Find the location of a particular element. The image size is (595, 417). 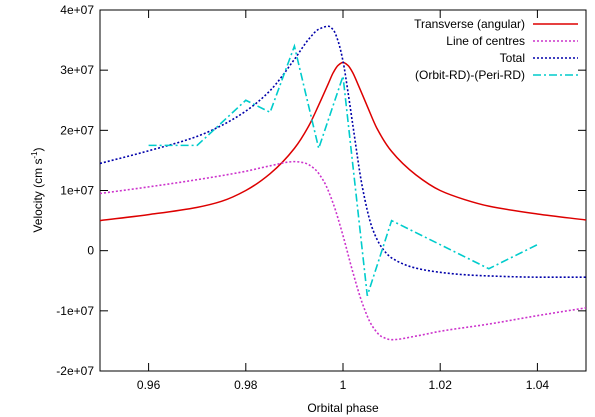

legend-label-line-of-centres: Line of centres is located at coordinates (485, 41).